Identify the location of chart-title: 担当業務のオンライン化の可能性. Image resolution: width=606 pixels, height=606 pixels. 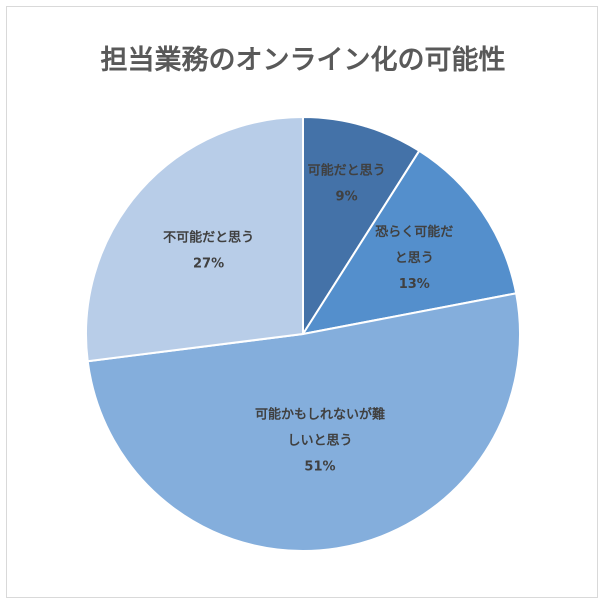
(303, 60).